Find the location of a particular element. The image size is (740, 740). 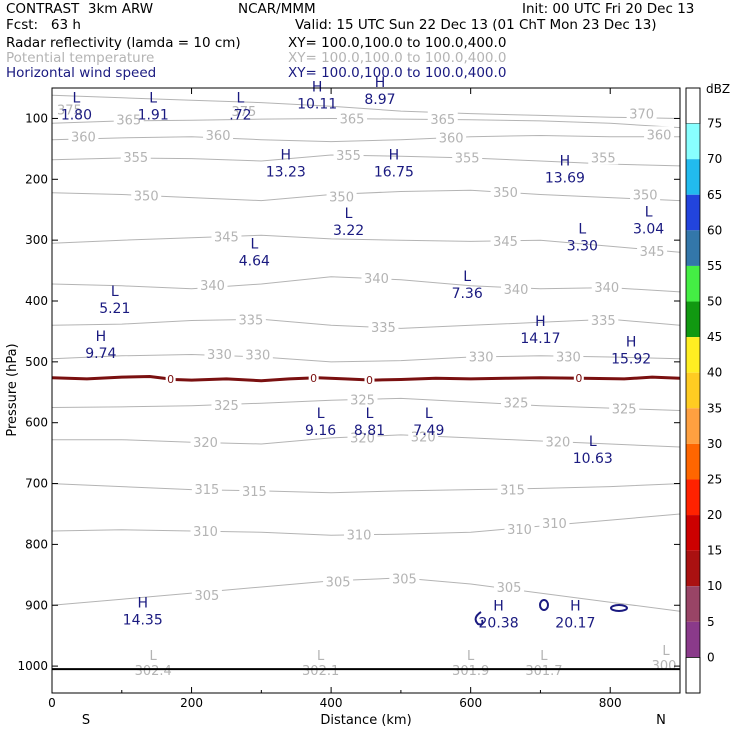

reflectivity-contour: 0 0 0 0 is located at coordinates (366, 379).